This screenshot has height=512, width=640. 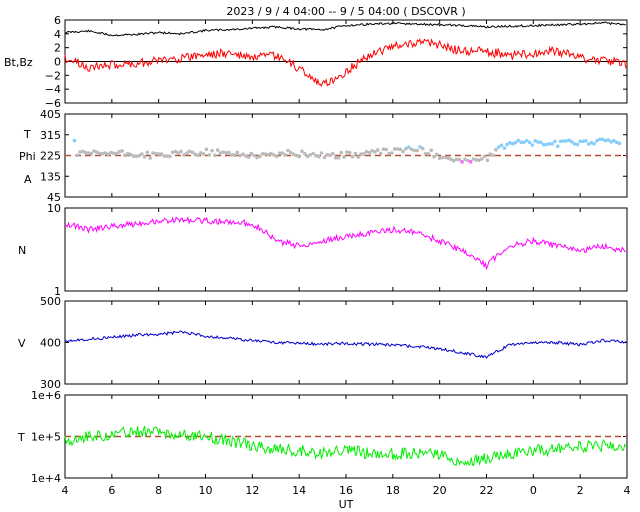 What do you see at coordinates (27, 156) in the screenshot?
I see `ylabel-phi: Phi` at bounding box center [27, 156].